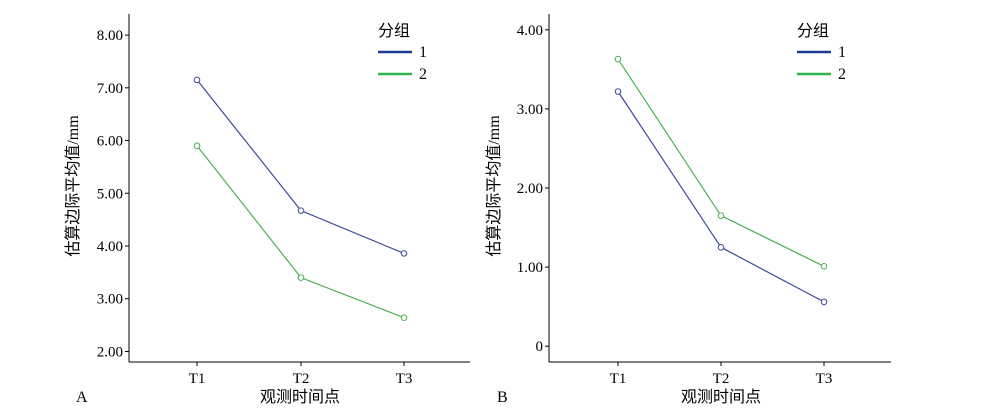  What do you see at coordinates (110, 194) in the screenshot?
I see `y-tick-label: 5.00` at bounding box center [110, 194].